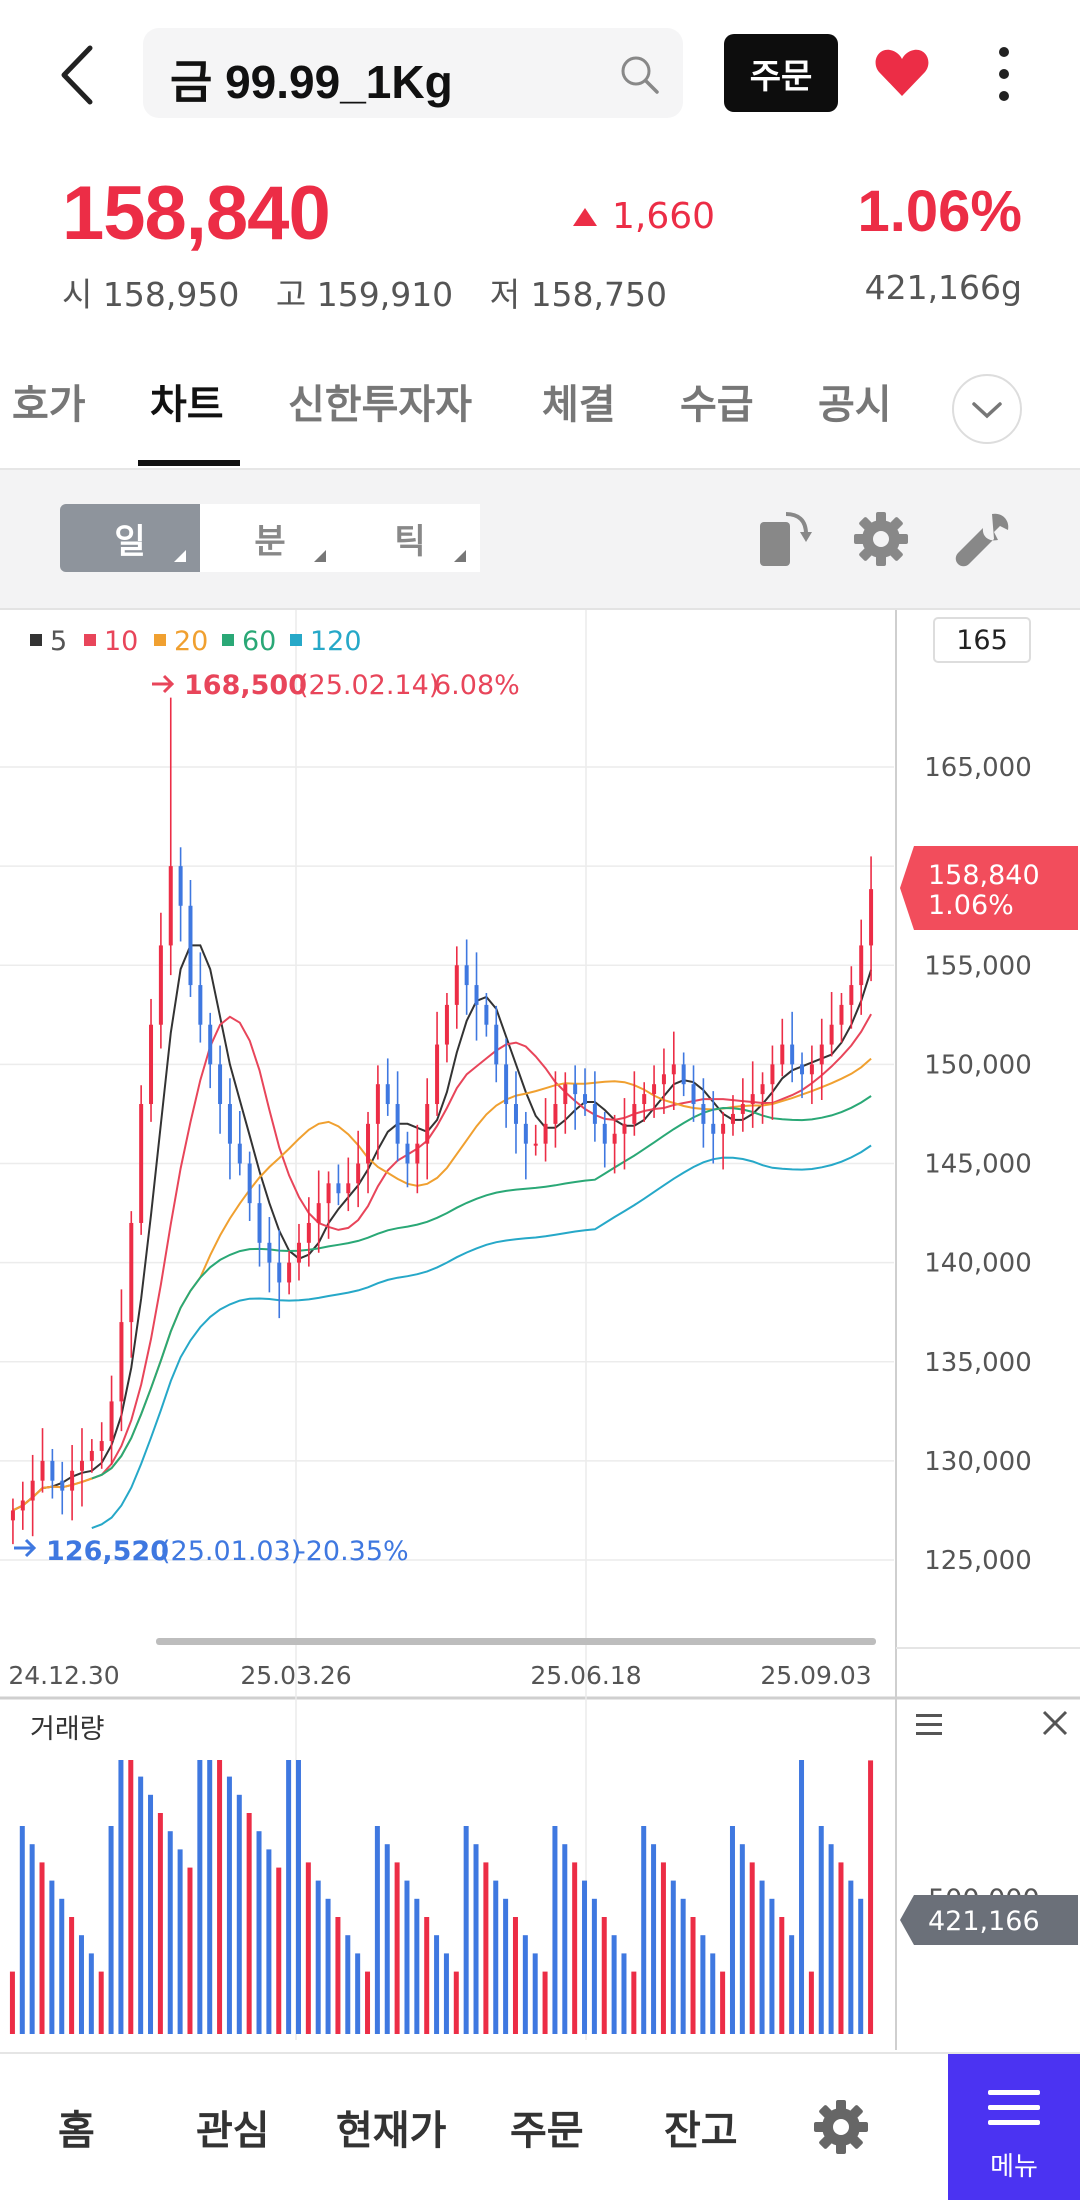  Describe the element at coordinates (929, 1724) in the screenshot. I see `volume-menu-icon` at that location.